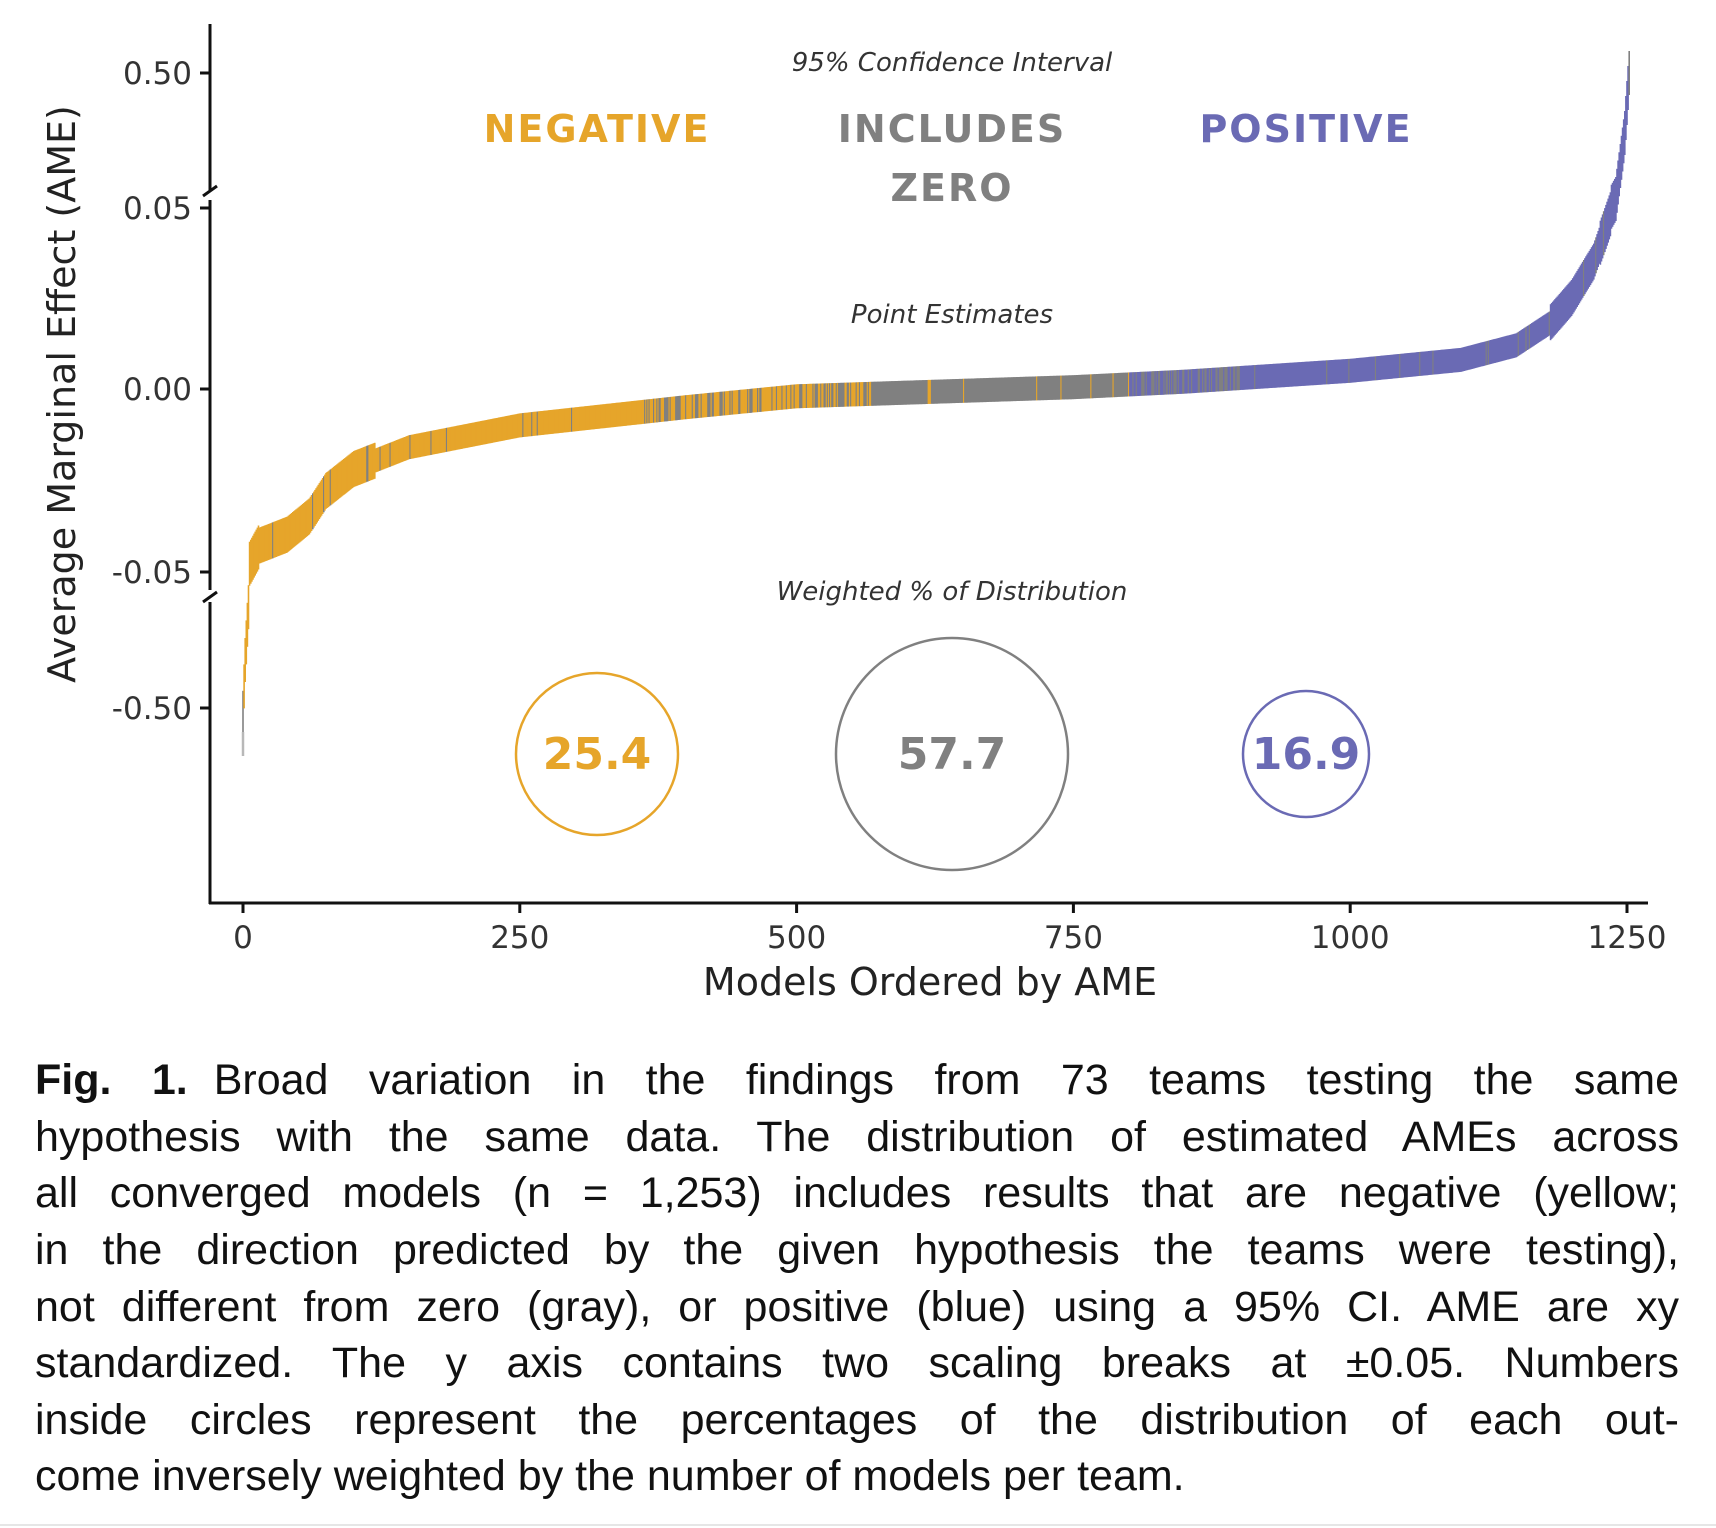 The image size is (1716, 1528). I want to click on x-axis-title: Models Ordered by AME, so click(930, 982).